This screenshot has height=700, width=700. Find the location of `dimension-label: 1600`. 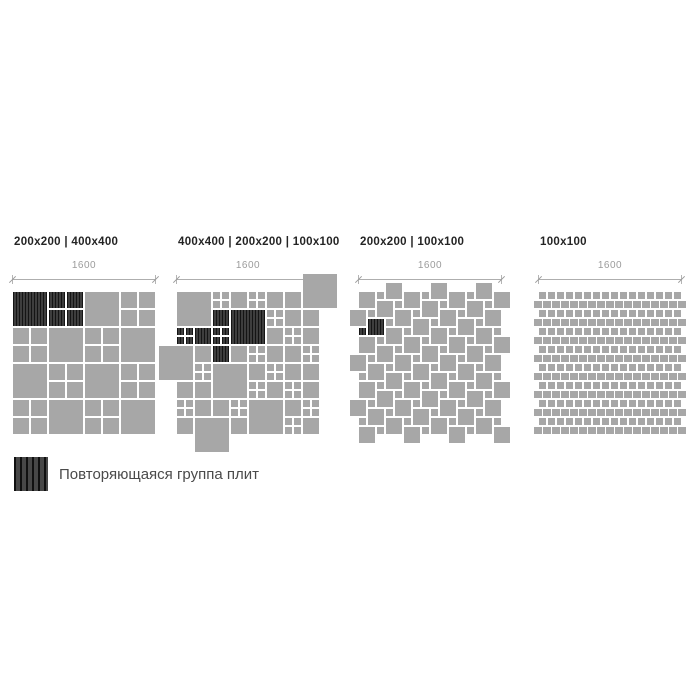

dimension-label: 1600 is located at coordinates (84, 265).